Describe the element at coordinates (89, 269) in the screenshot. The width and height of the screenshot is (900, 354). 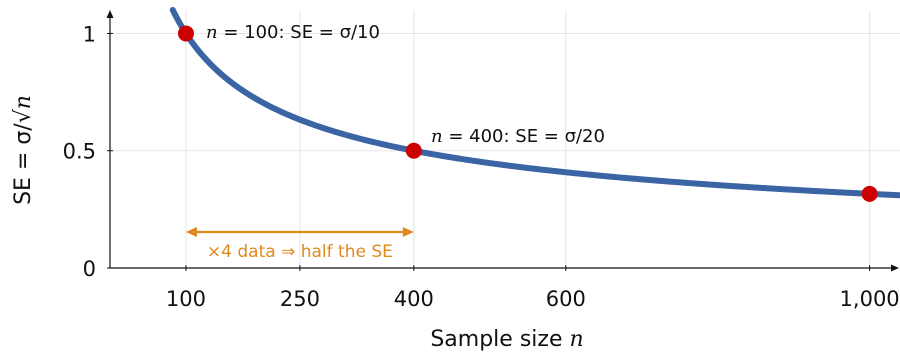
I see `y-tick-label: 0` at that location.